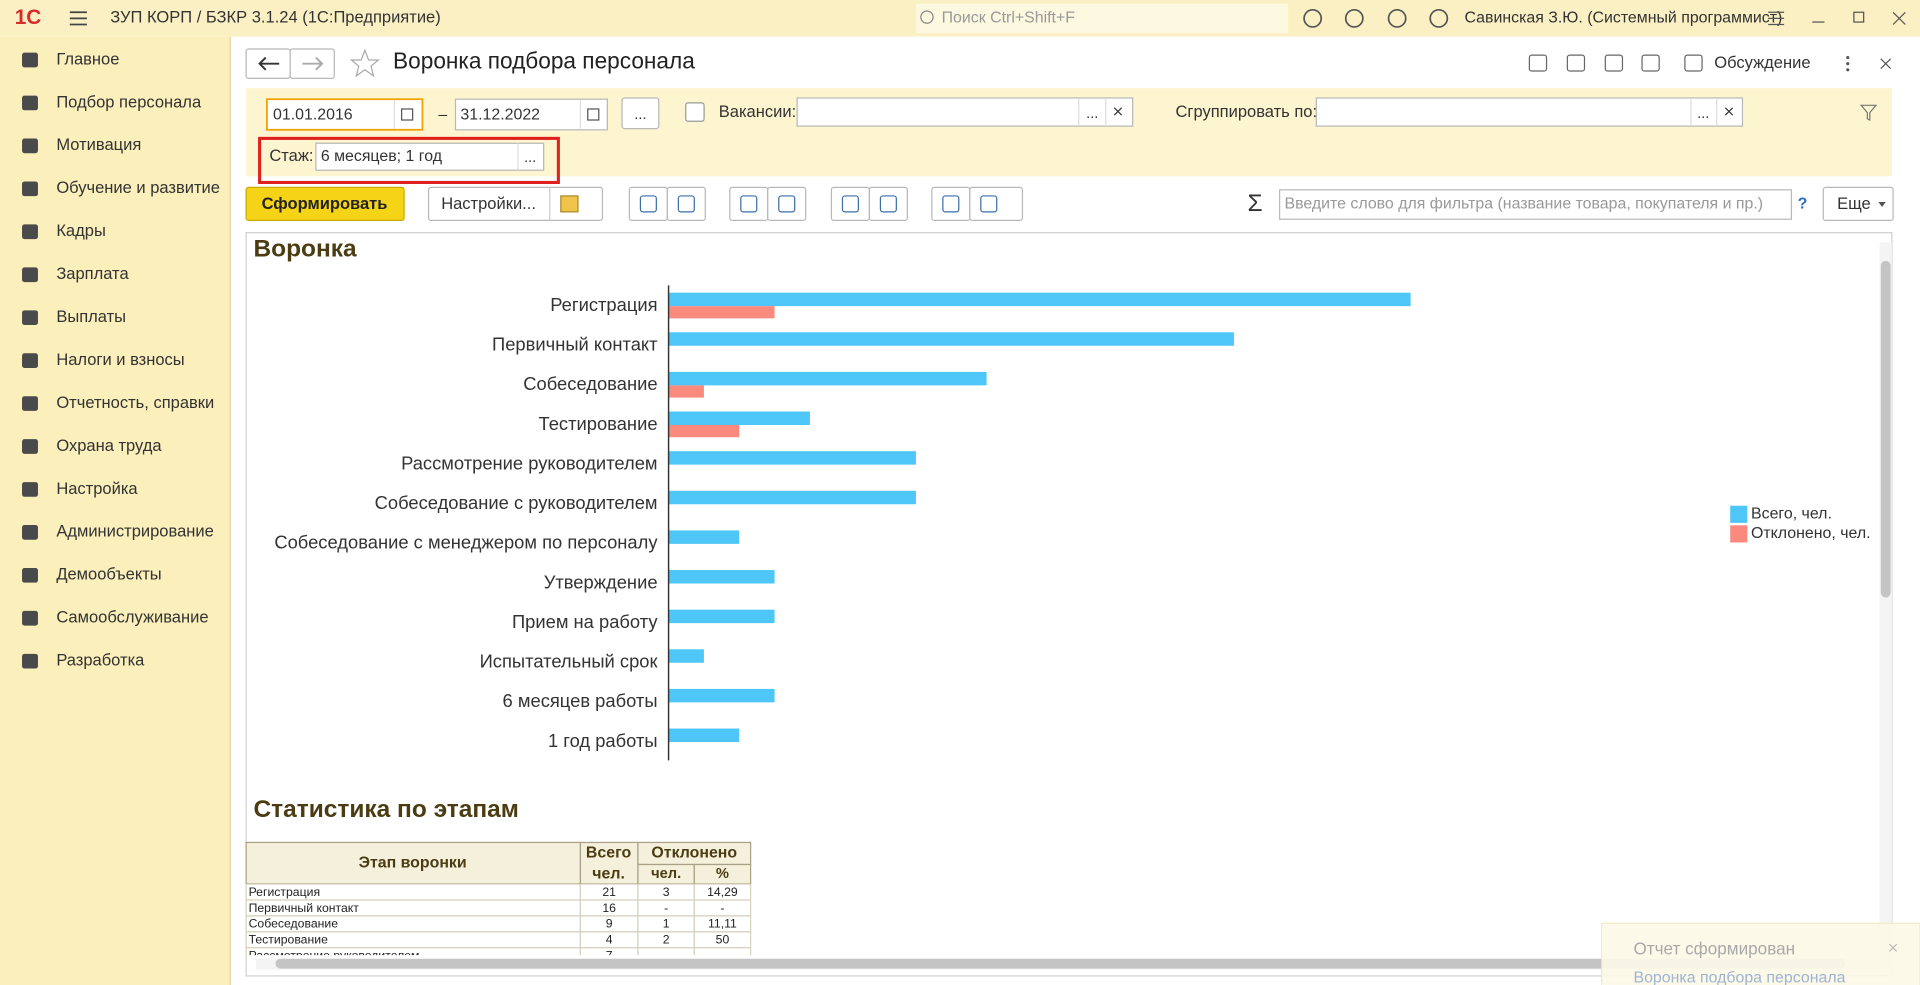 The height and width of the screenshot is (985, 1920). I want to click on more-button-label: Еще, so click(1854, 203).